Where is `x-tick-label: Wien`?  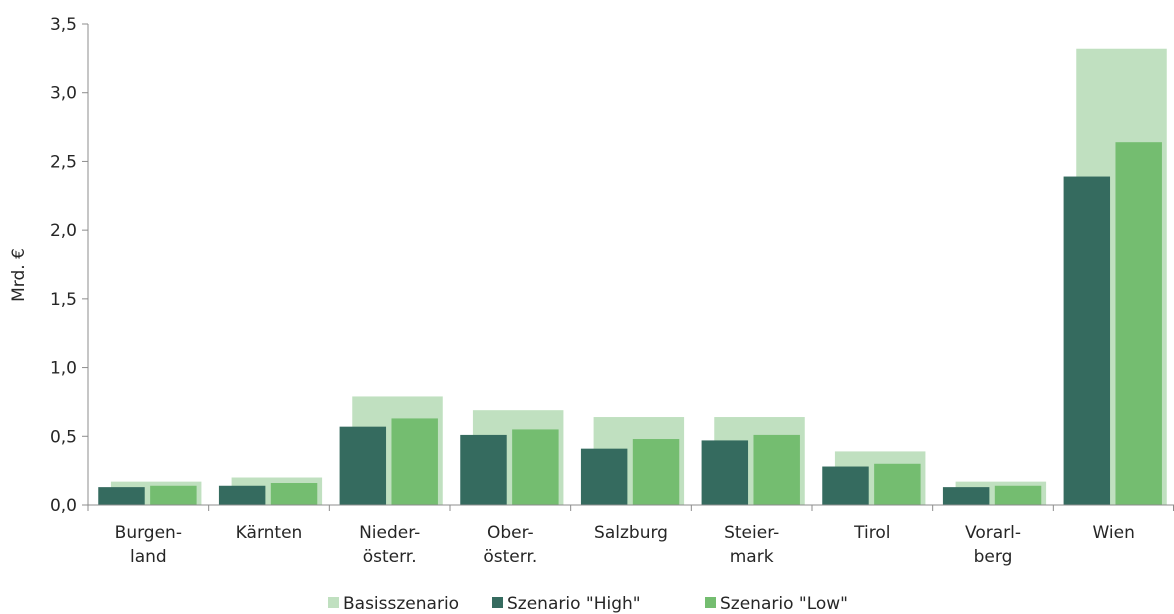 x-tick-label: Wien is located at coordinates (1113, 533).